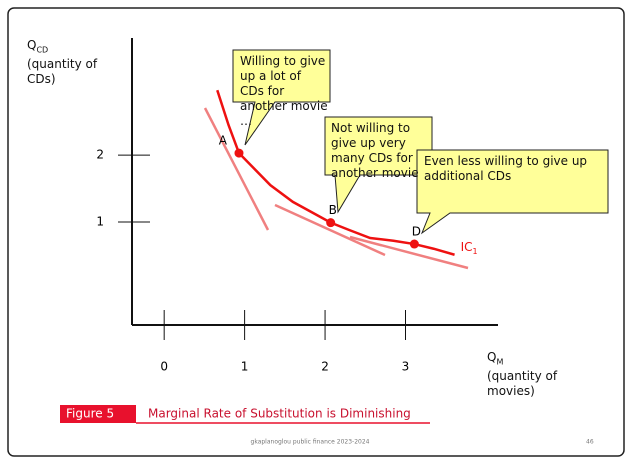 This screenshot has width=632, height=464. Describe the element at coordinates (32, 45) in the screenshot. I see `y-symbol: Q` at that location.